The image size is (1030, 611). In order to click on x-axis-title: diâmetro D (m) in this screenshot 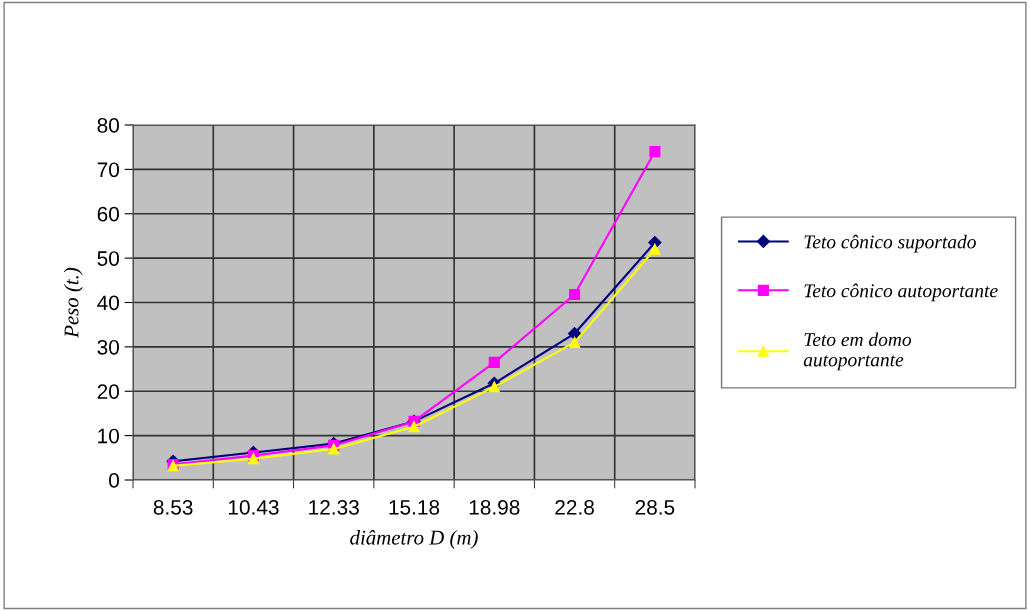, I will do `click(414, 539)`.